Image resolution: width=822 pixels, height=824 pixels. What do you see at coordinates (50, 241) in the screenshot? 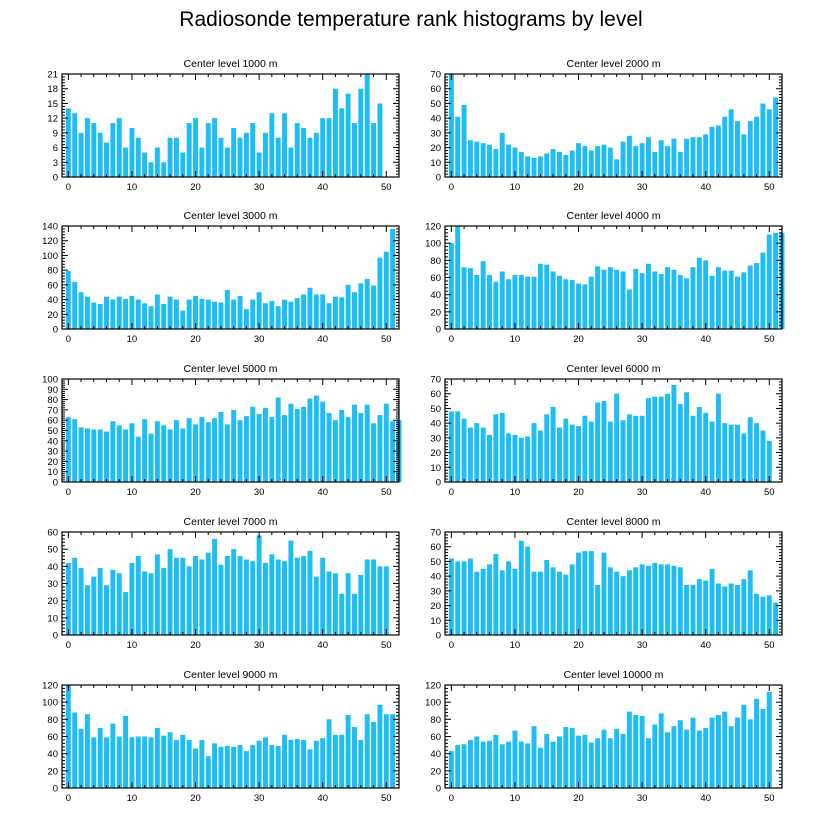
I see `y-tick-label: 120` at bounding box center [50, 241].